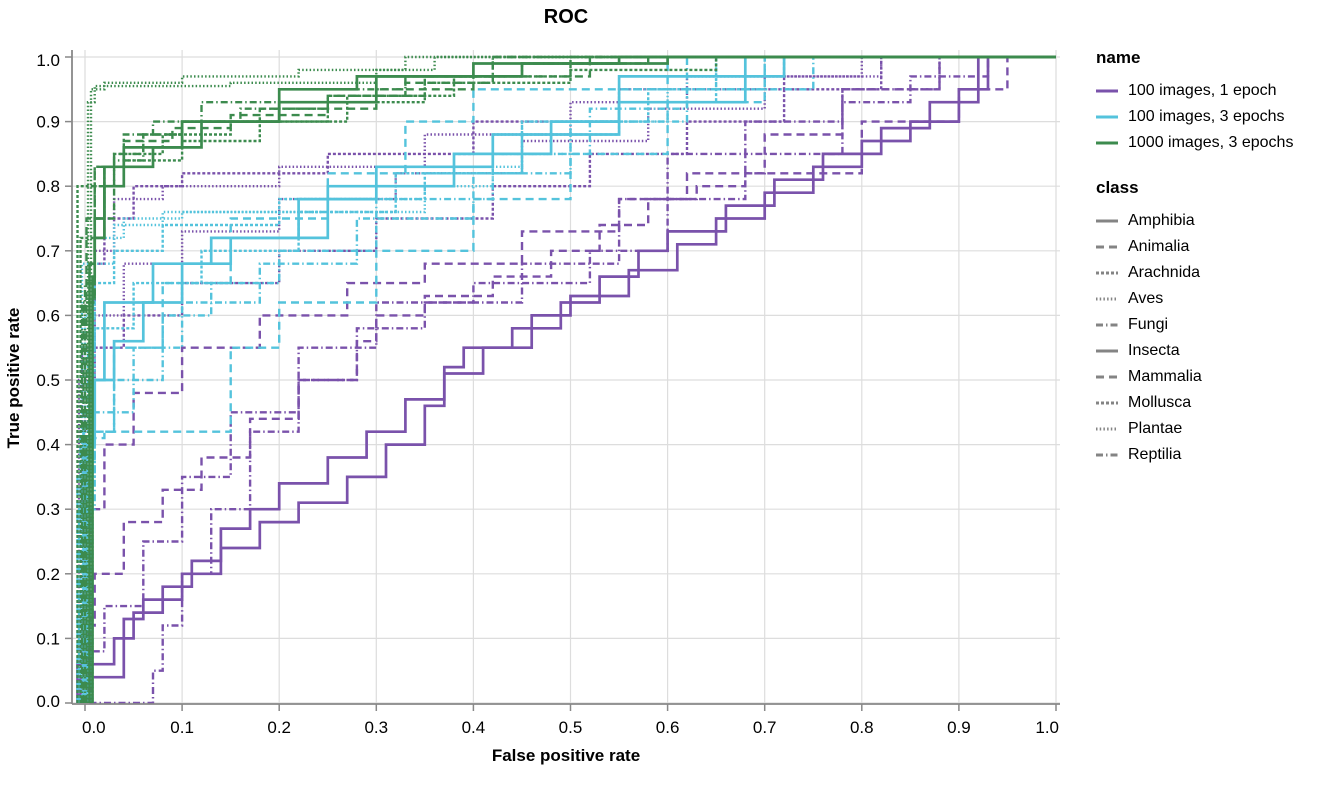 The height and width of the screenshot is (788, 1338). I want to click on chart-title: ROC, so click(566, 17).